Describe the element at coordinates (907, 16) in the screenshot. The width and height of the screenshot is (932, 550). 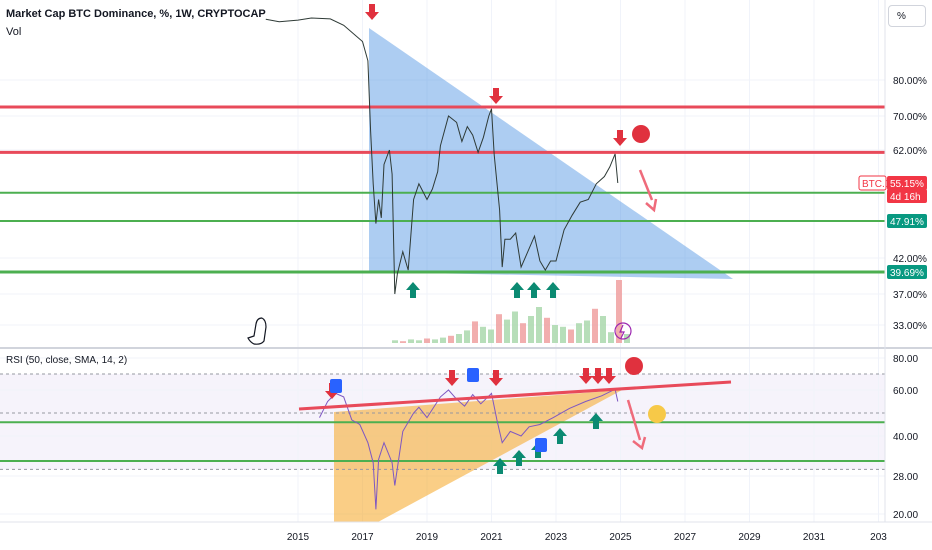
I see `scale-unit-button: %` at that location.